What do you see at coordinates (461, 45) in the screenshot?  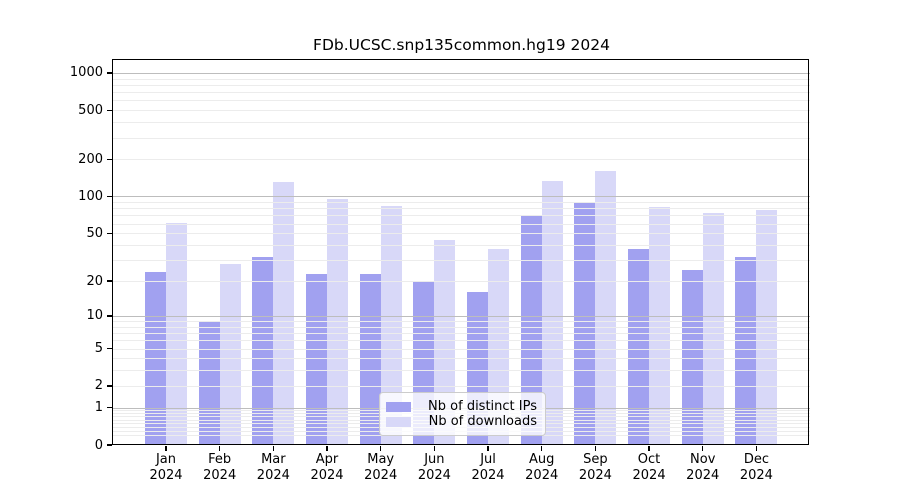 I see `chart-title: FDb.UCSC.snp135common.hg19 2024` at bounding box center [461, 45].